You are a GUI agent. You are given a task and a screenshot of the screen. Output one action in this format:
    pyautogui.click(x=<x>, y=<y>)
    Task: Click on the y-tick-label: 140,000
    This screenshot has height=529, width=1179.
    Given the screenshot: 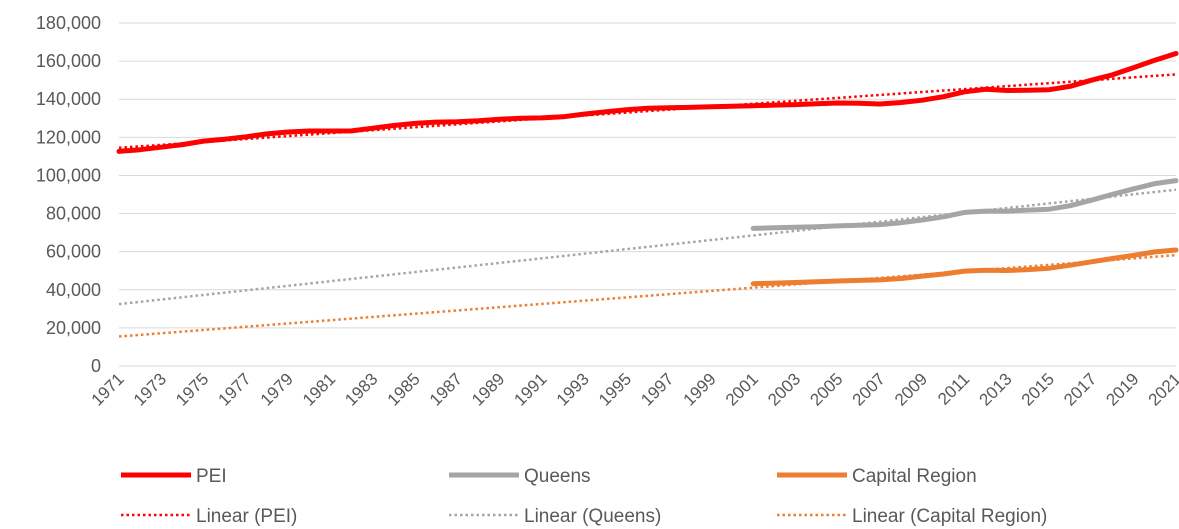 What is the action you would take?
    pyautogui.click(x=68, y=99)
    